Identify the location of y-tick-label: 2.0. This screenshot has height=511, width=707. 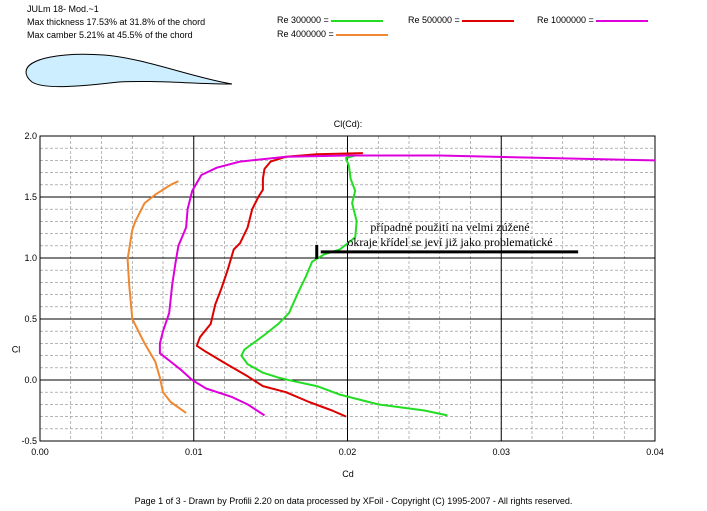
(30, 136).